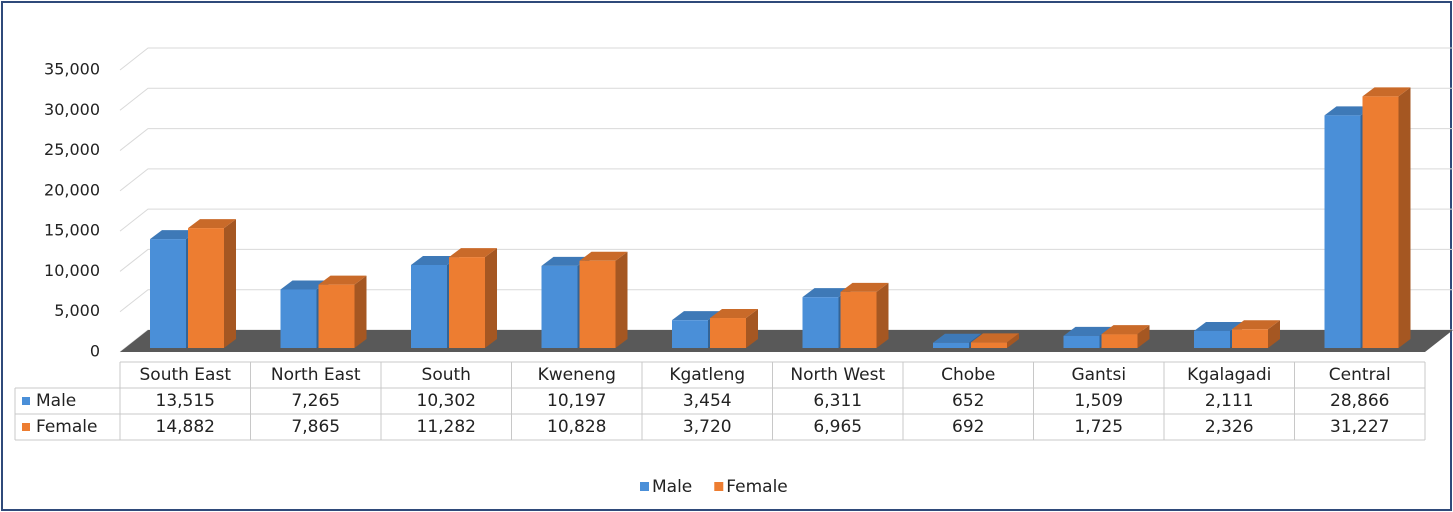 This screenshot has width=1453, height=512. Describe the element at coordinates (72, 189) in the screenshot. I see `y-tick-label: 20,000` at that location.